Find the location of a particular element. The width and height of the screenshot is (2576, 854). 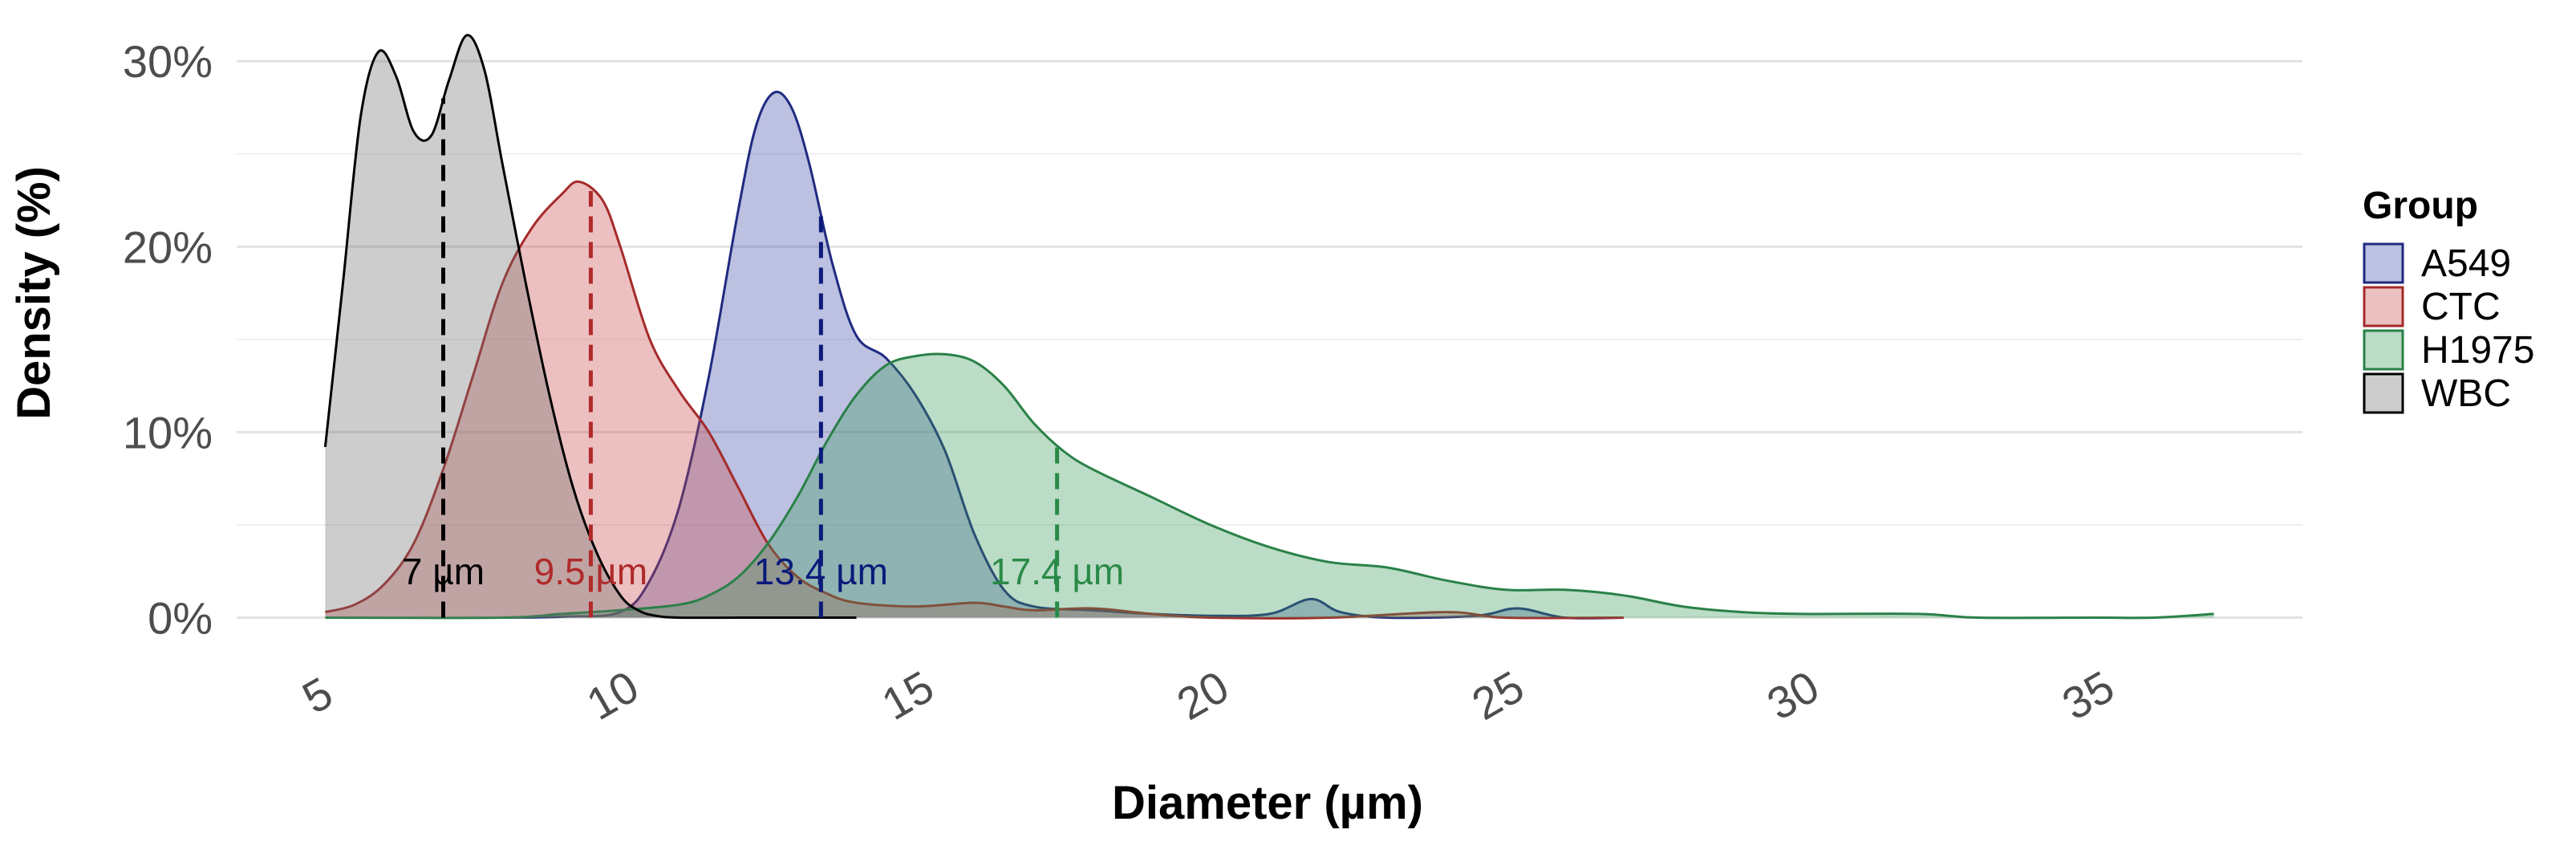

x-tick-label: 5 is located at coordinates (317, 695).